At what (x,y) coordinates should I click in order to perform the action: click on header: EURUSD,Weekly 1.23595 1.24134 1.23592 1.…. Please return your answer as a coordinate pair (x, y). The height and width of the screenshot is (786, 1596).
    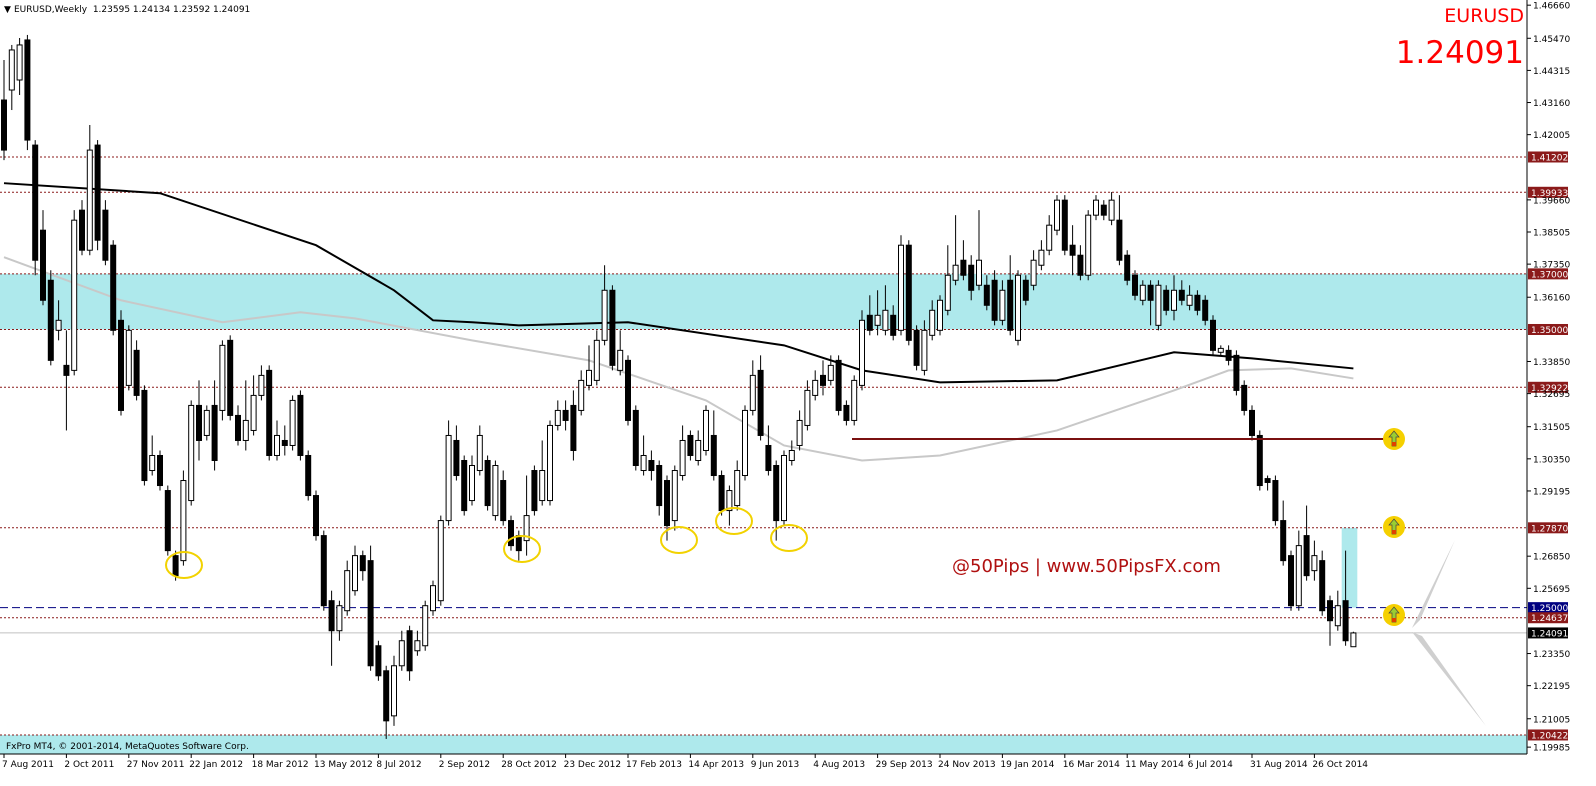
    Looking at the image, I should click on (132, 10).